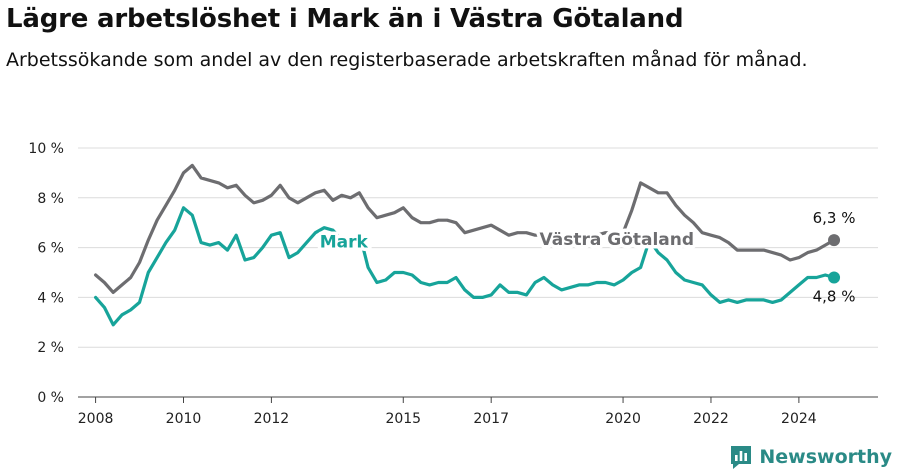 The width and height of the screenshot is (900, 474). Describe the element at coordinates (344, 243) in the screenshot. I see `series-label: Mark` at that location.